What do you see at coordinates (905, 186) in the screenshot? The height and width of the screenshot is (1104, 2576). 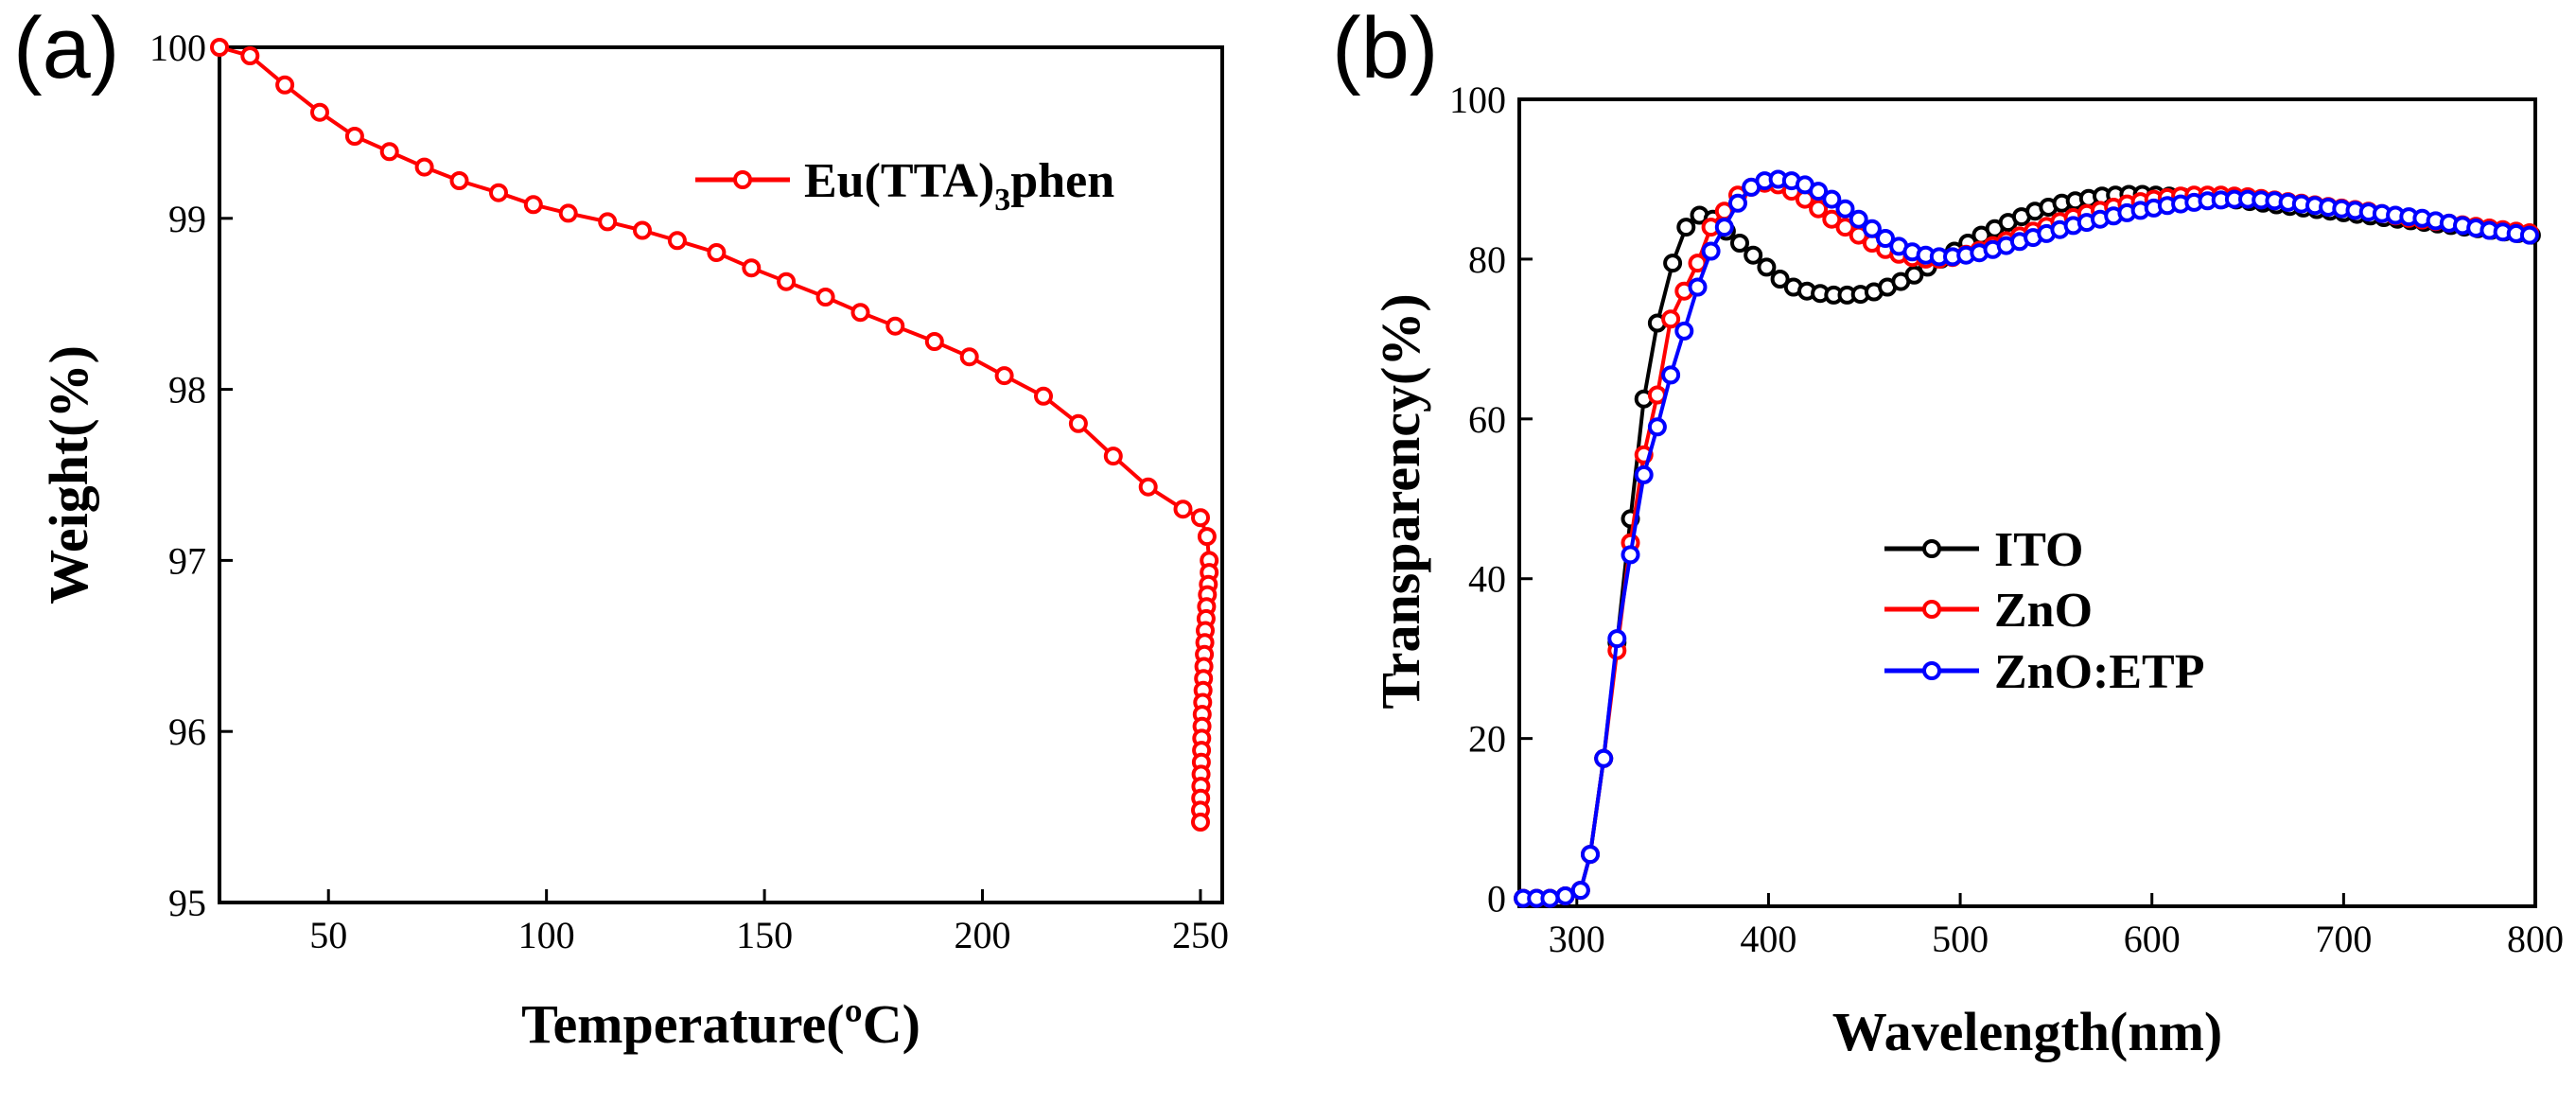 I see `panel-a-legend: Eu(TTA)3phen` at bounding box center [905, 186].